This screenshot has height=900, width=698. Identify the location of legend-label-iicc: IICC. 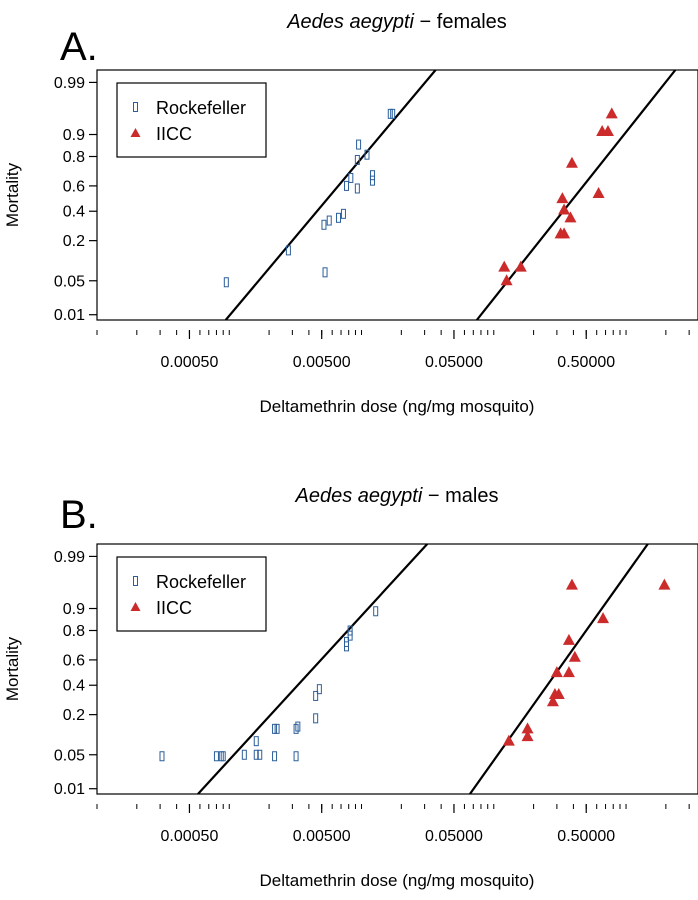
(174, 134).